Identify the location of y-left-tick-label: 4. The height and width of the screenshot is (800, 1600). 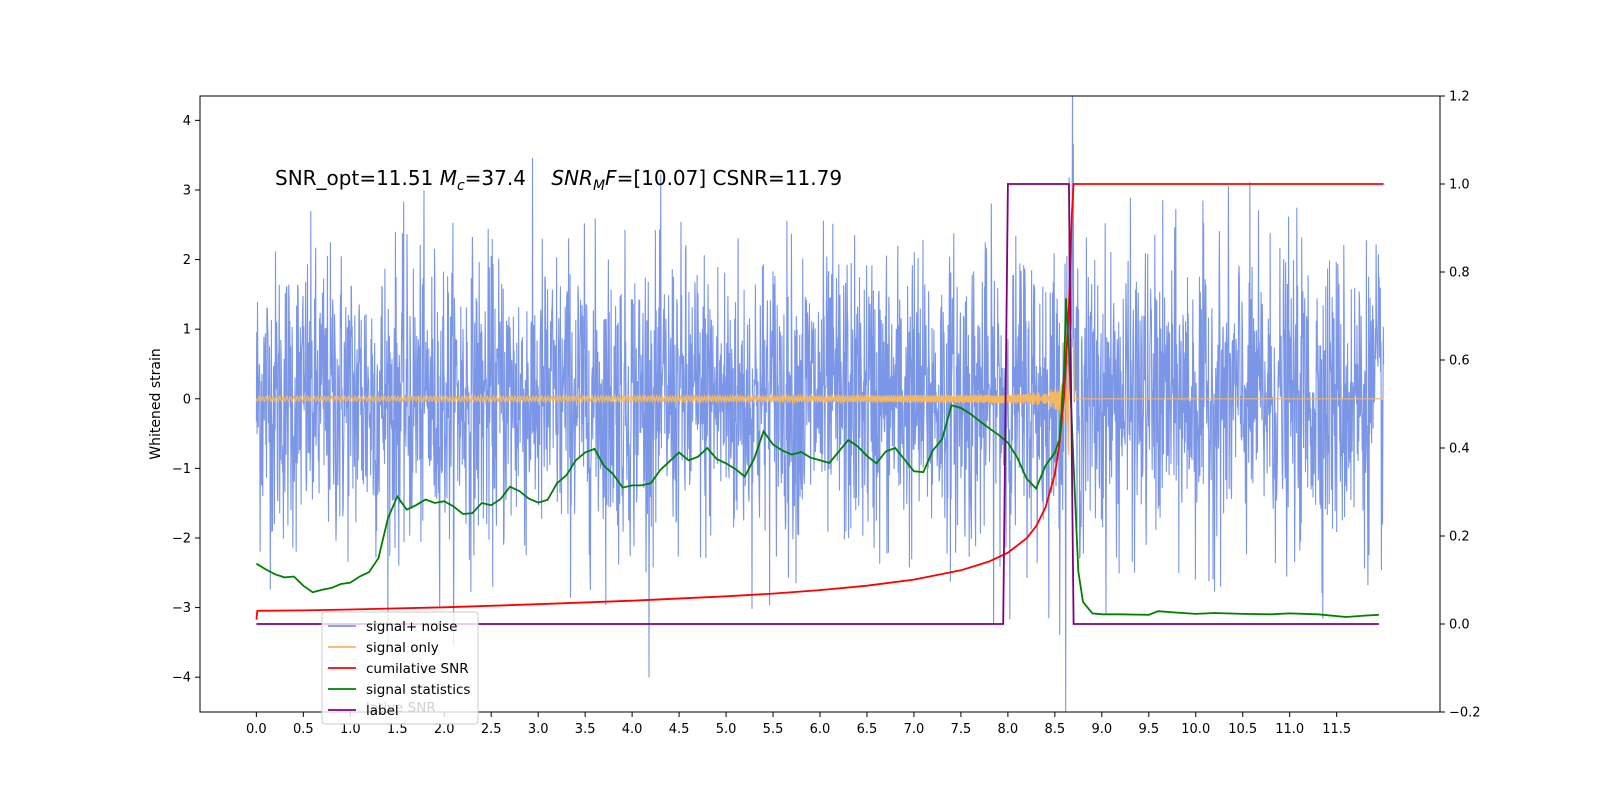
(187, 121).